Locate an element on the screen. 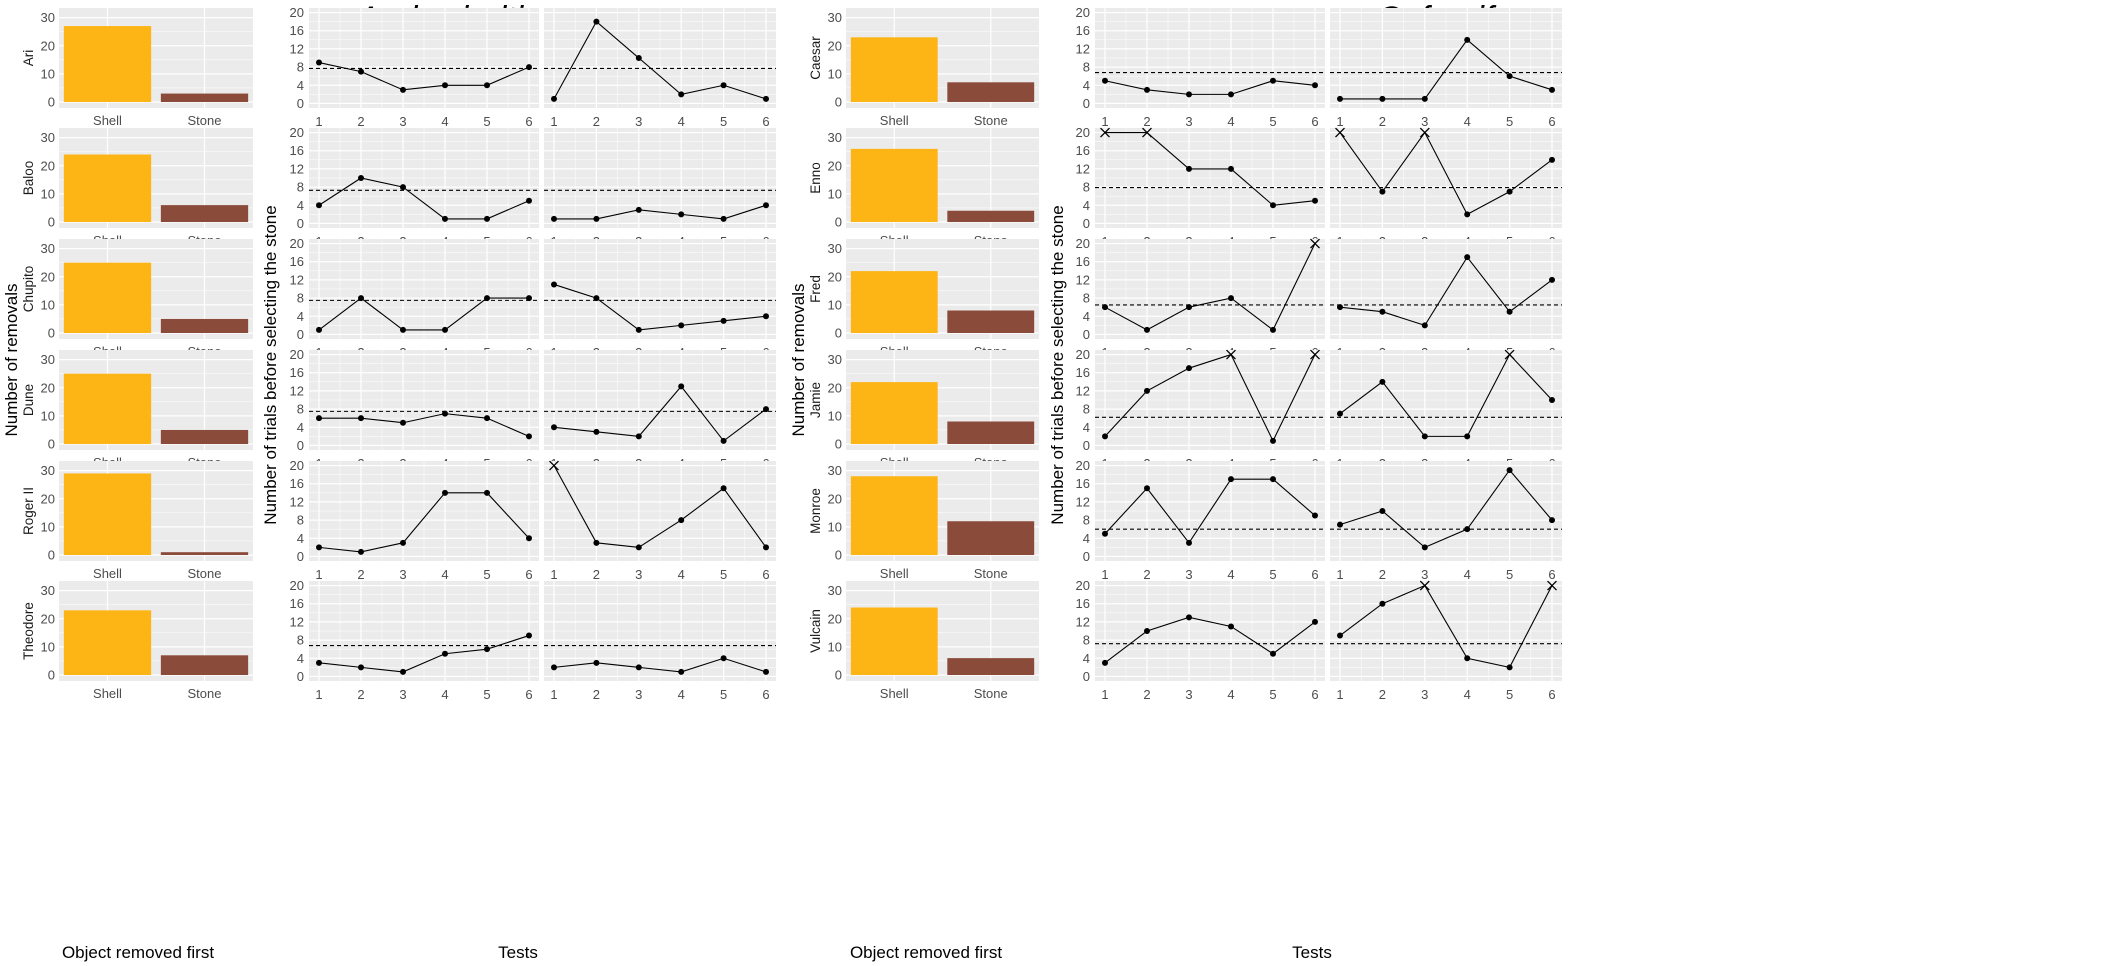  line-xtick-label: 1 is located at coordinates (553, 574).